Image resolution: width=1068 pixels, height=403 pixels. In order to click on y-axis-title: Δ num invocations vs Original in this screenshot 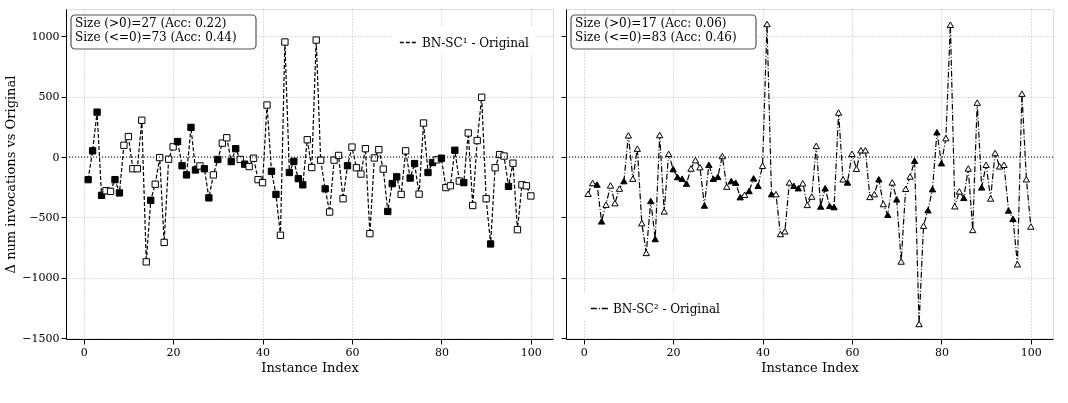, I will do `click(11, 174)`.